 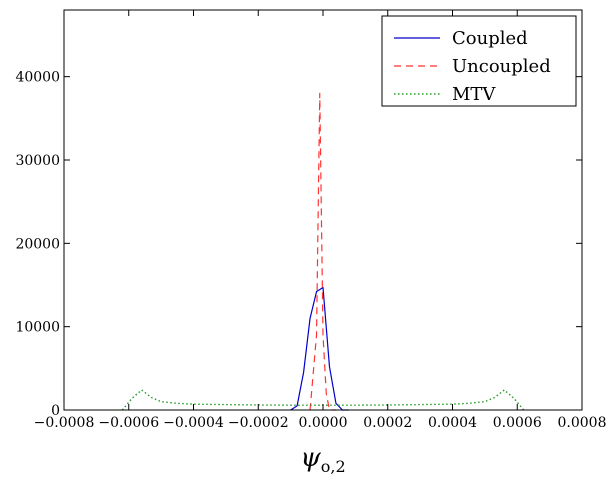 What do you see at coordinates (517, 423) in the screenshot?
I see `x-tick-label: 0.0006` at bounding box center [517, 423].